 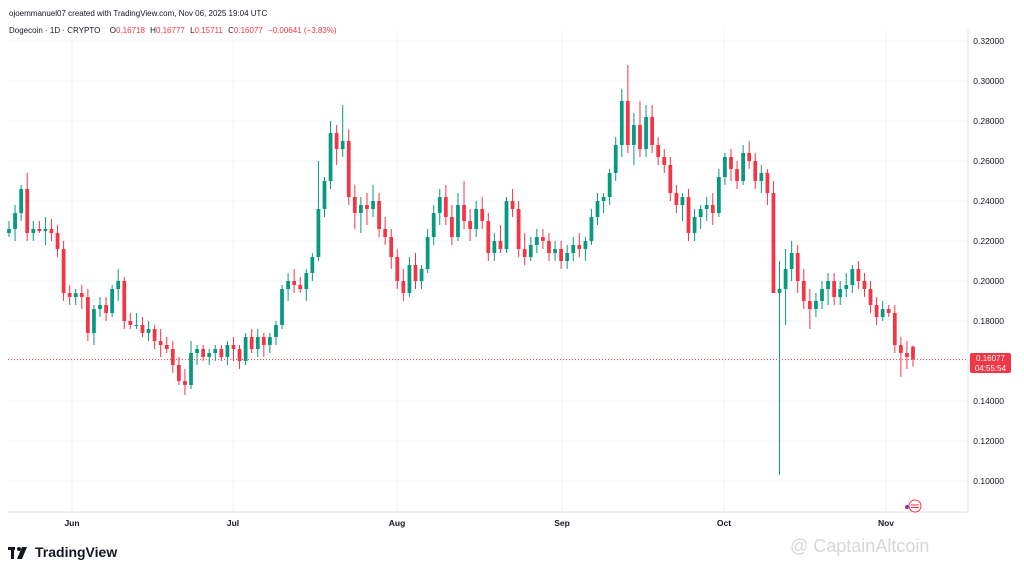 I want to click on symbol-label: Dogecoin · 1D · CRYPTO, so click(x=55, y=30).